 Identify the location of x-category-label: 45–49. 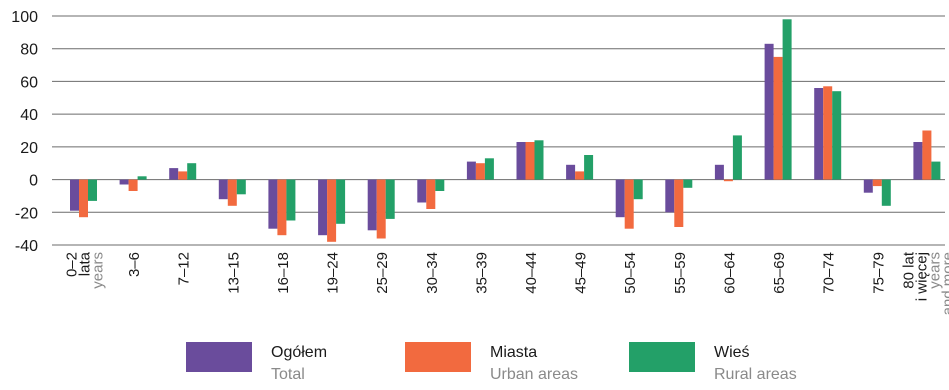
(581, 273).